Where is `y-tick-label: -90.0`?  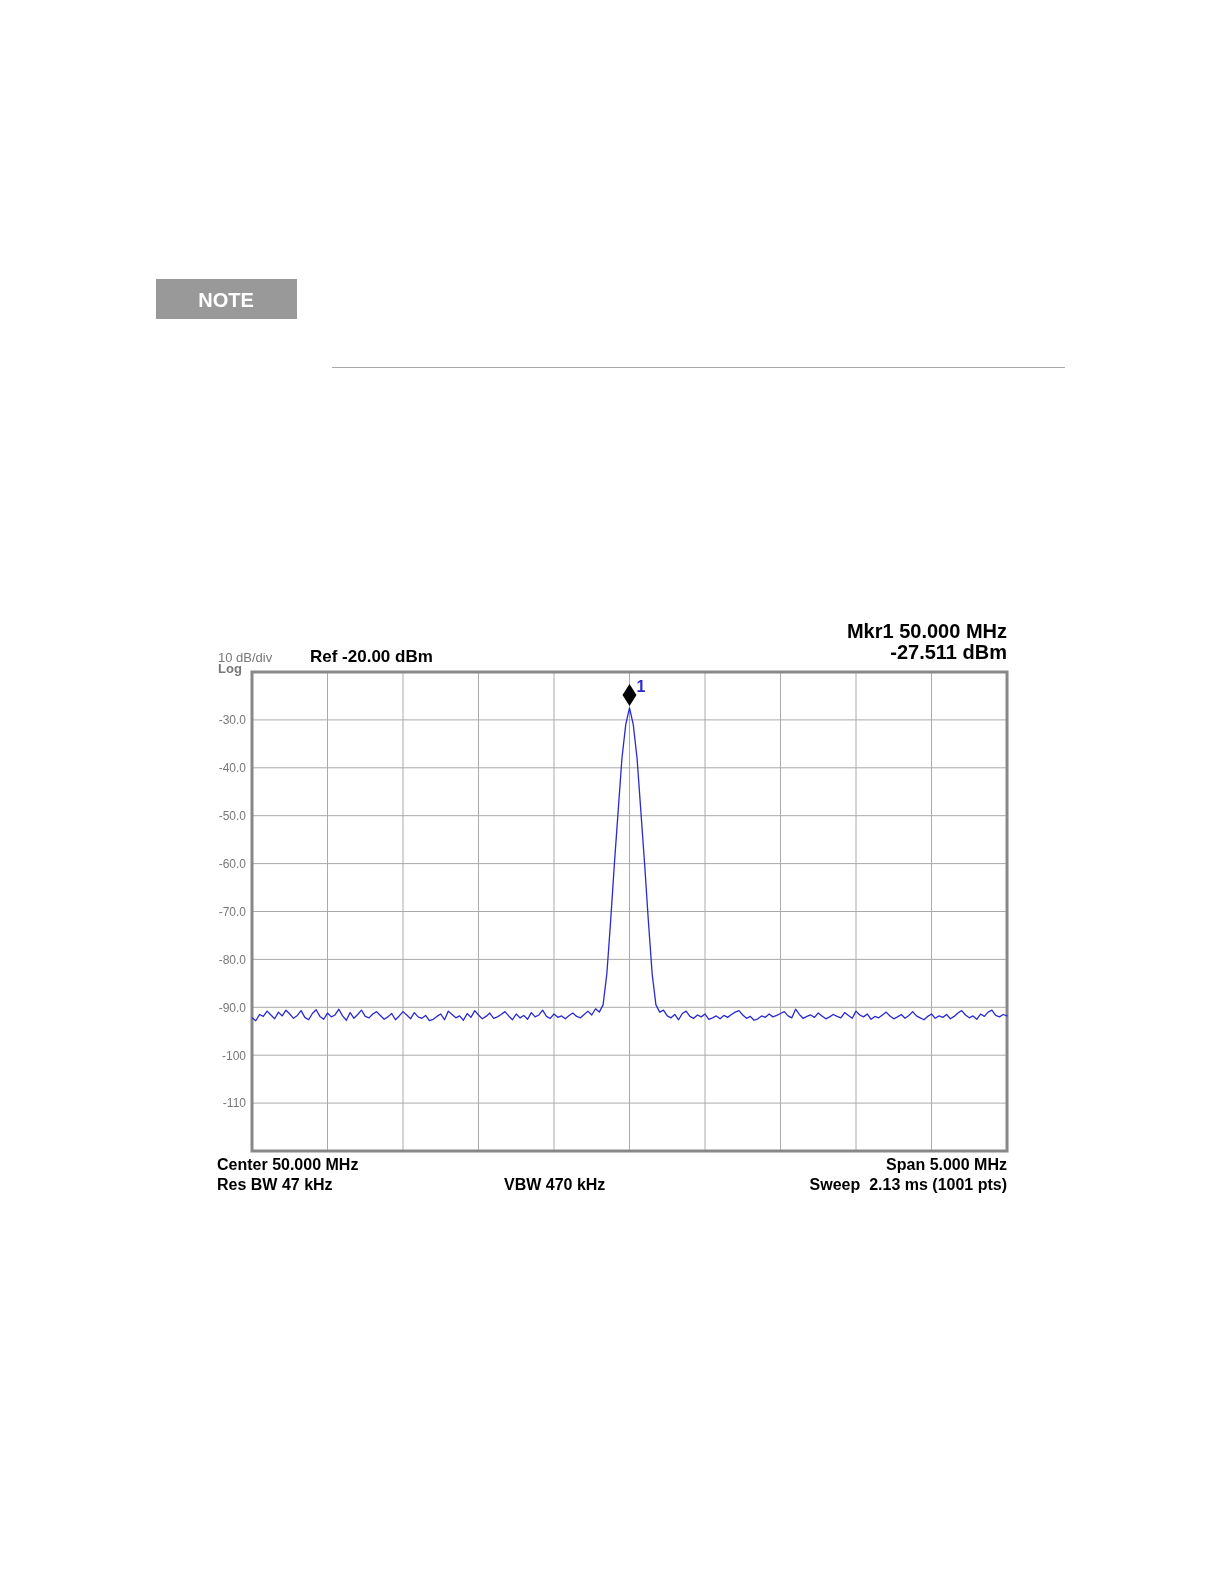 y-tick-label: -90.0 is located at coordinates (232, 1007).